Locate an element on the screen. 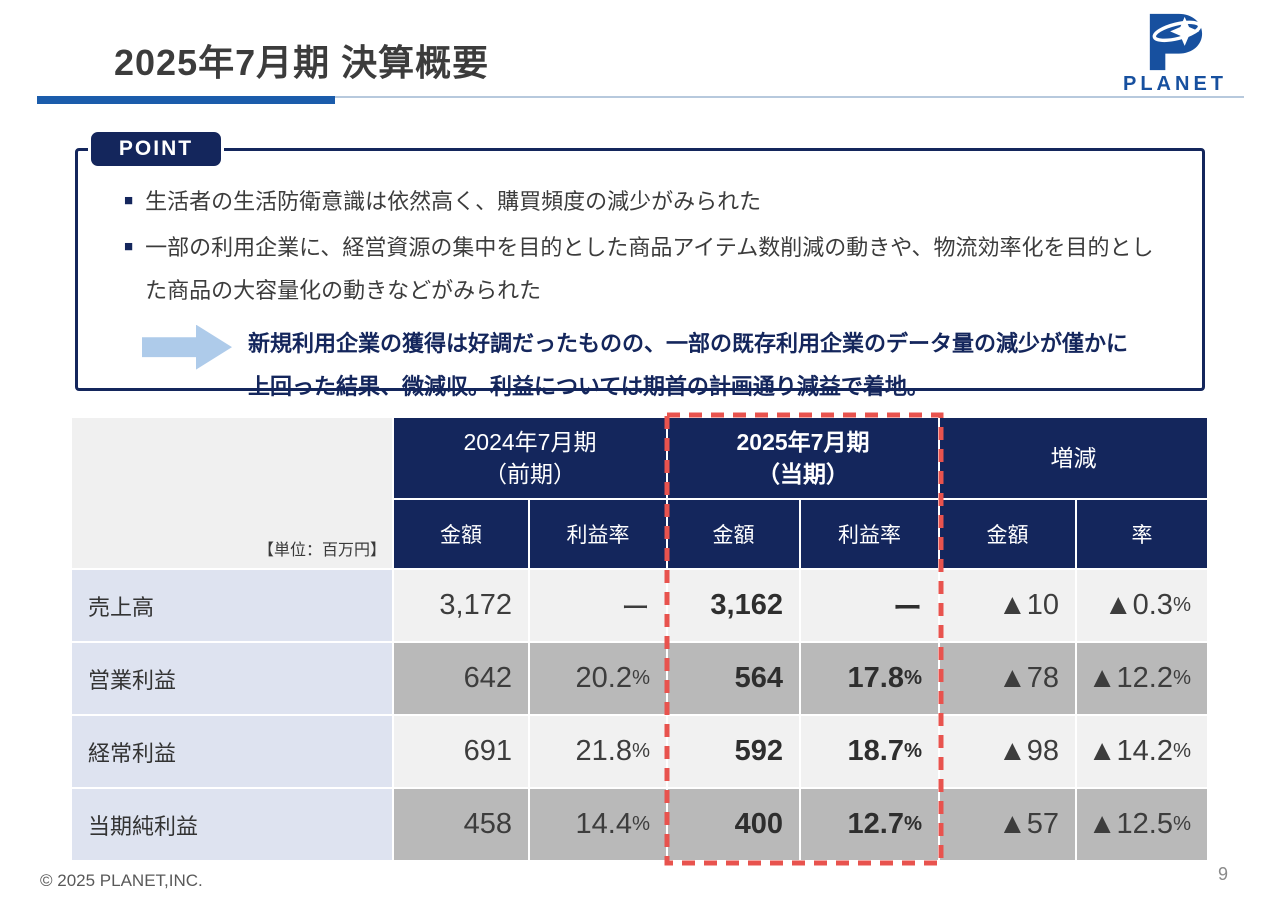 The image size is (1280, 905). summary-line-1: 新規利用企業の獲得は好調だったものの、一部の既存利用企業のデータ量の減少が僅かに is located at coordinates (688, 343).